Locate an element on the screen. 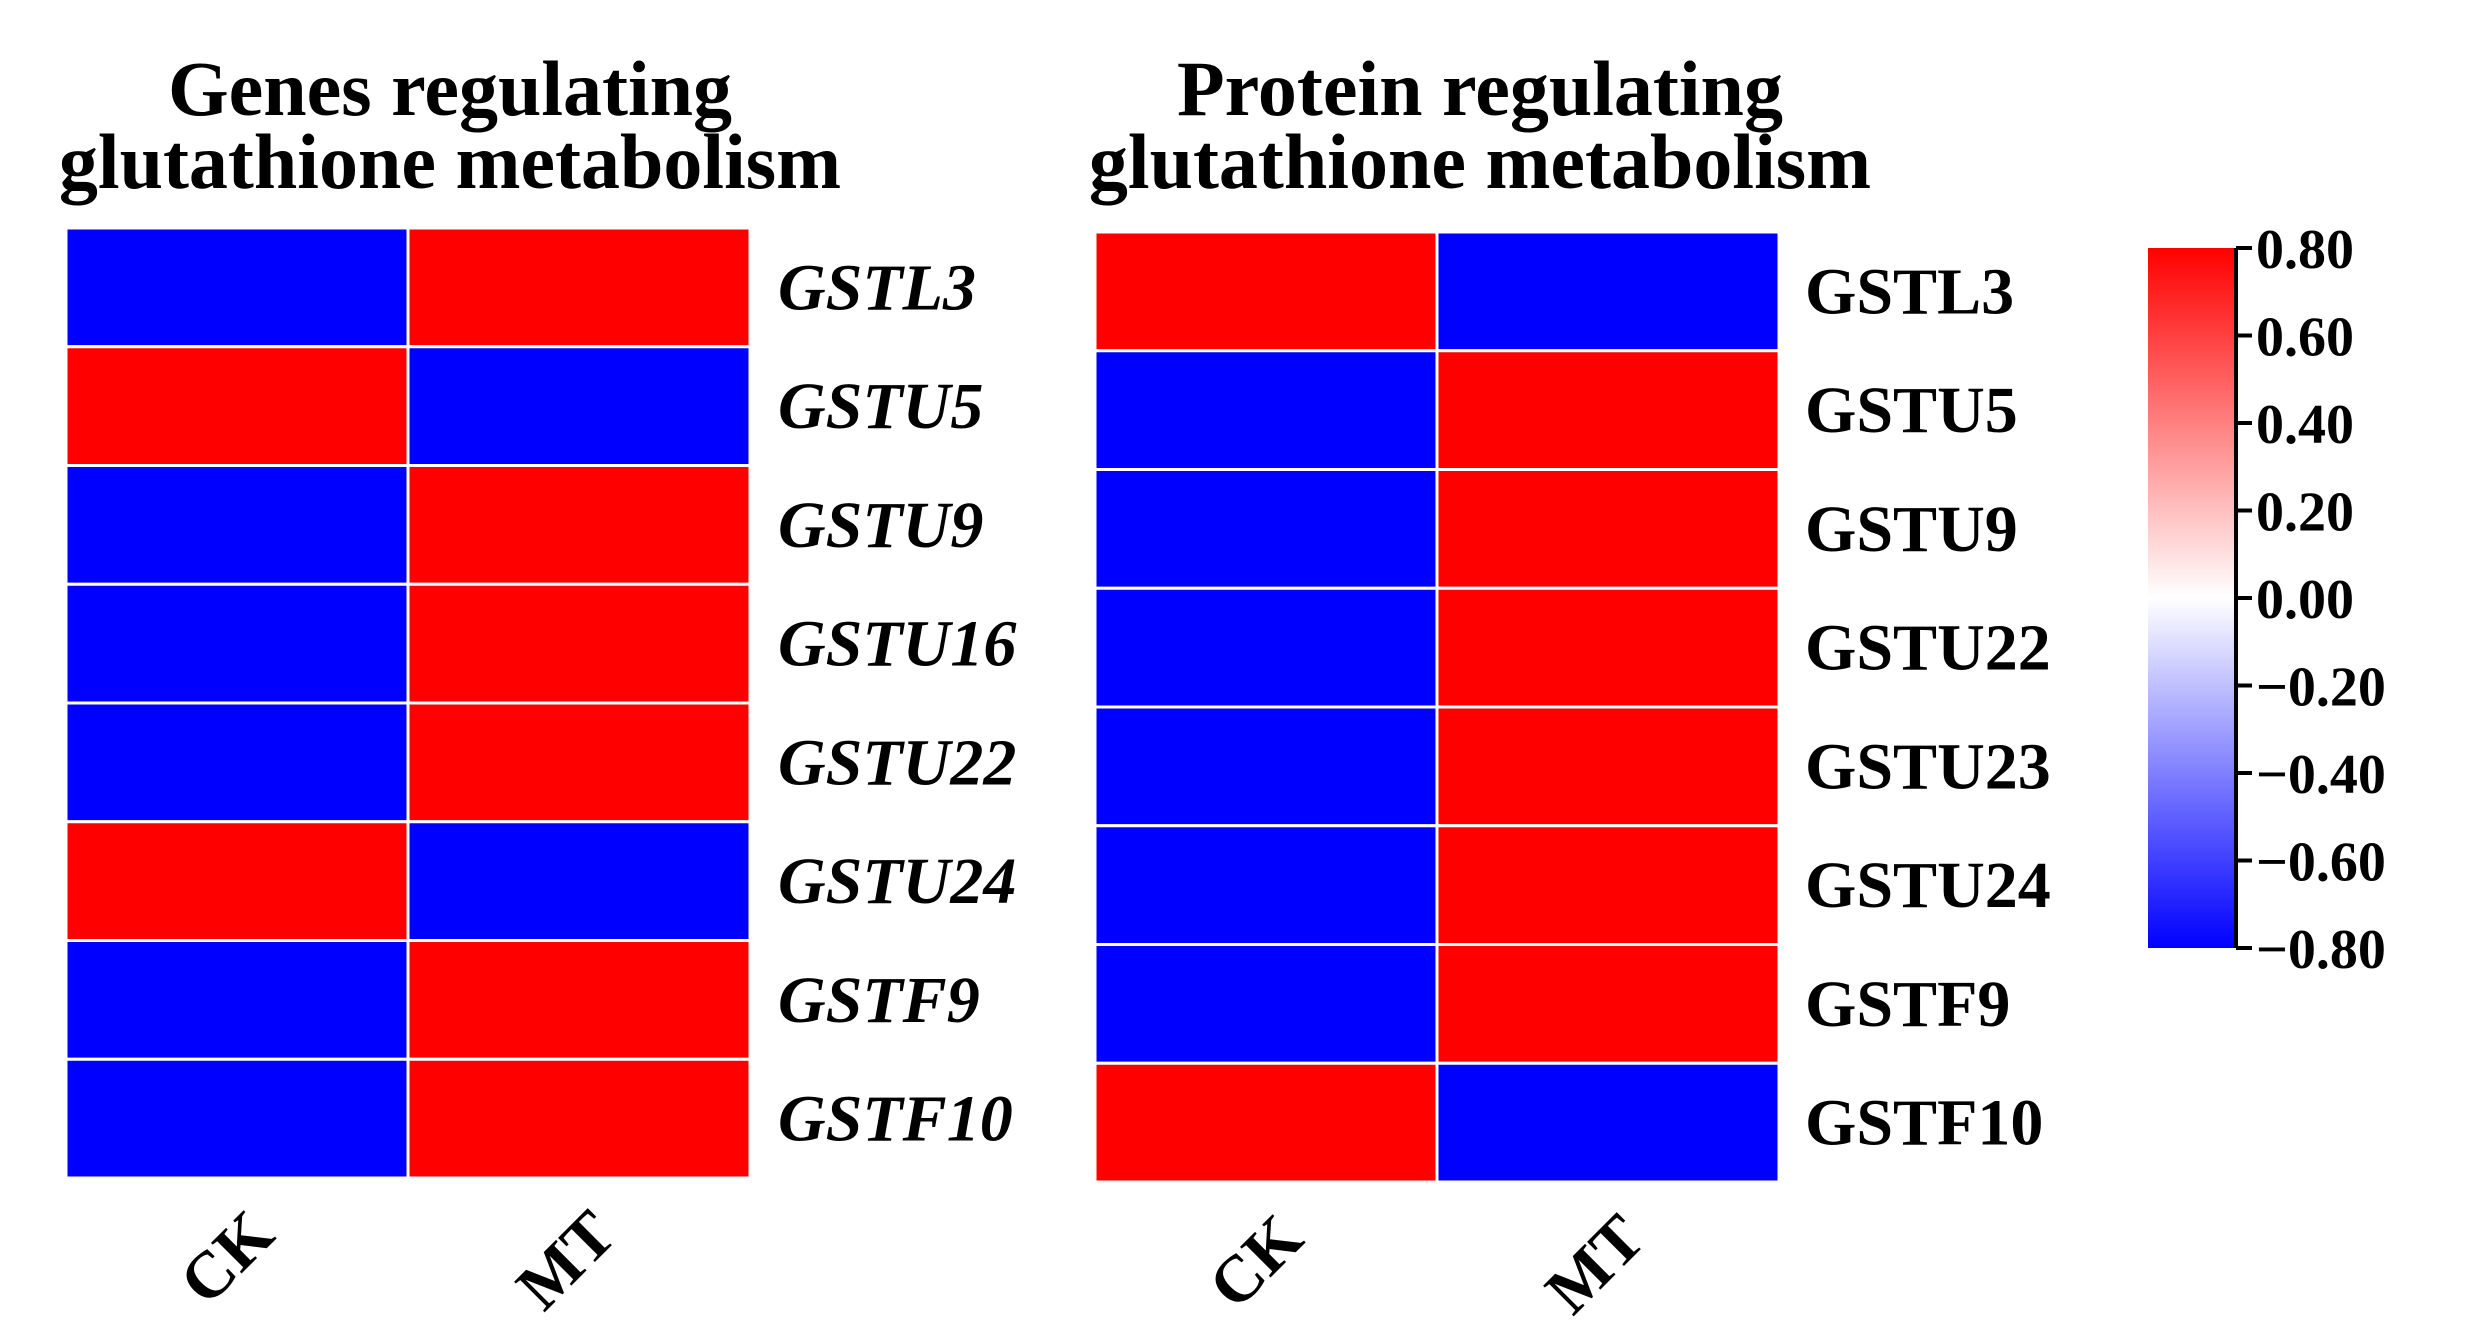 This screenshot has height=1344, width=2466. colorbar-gradient is located at coordinates (2192, 598).